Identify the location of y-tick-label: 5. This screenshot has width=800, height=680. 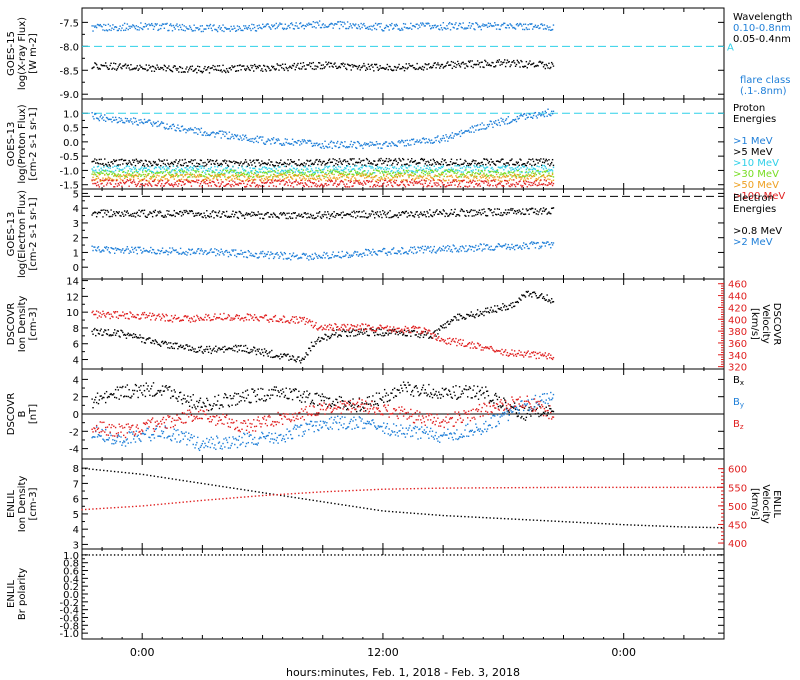
(76, 194).